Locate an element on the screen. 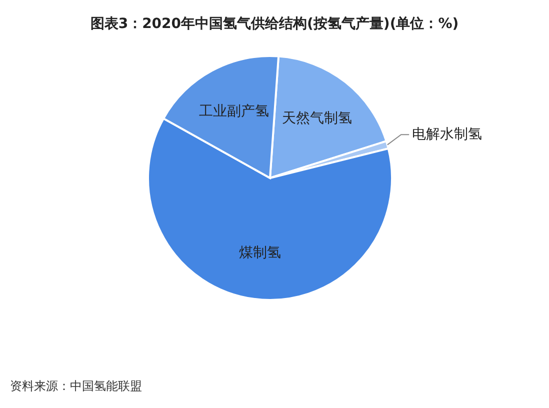 This screenshot has height=408, width=549. slice-label: 工业副产氢 is located at coordinates (234, 111).